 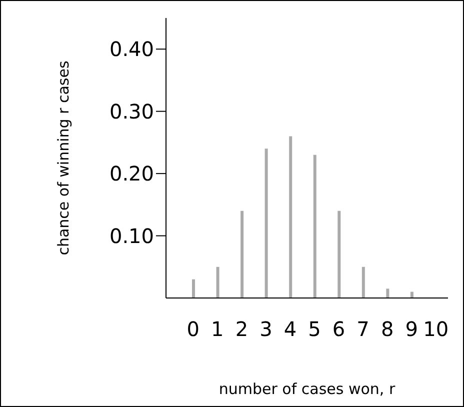 I want to click on x-axis-title: number of cases won, r, so click(x=307, y=389).